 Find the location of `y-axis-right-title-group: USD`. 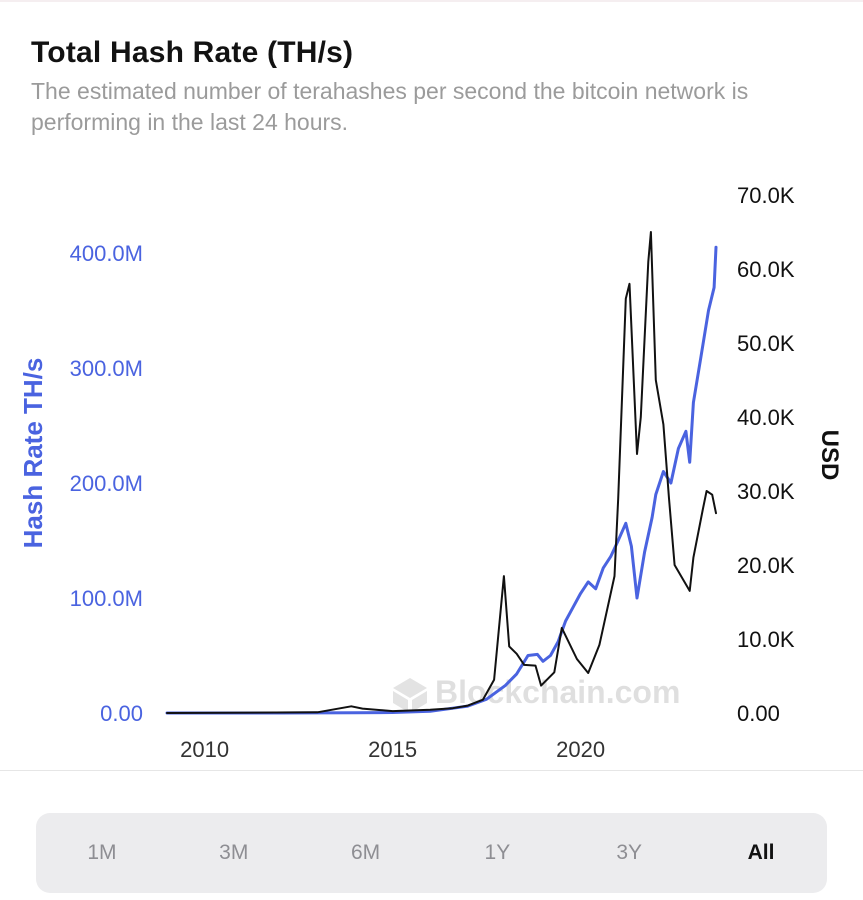

y-axis-right-title-group: USD is located at coordinates (829, 455).